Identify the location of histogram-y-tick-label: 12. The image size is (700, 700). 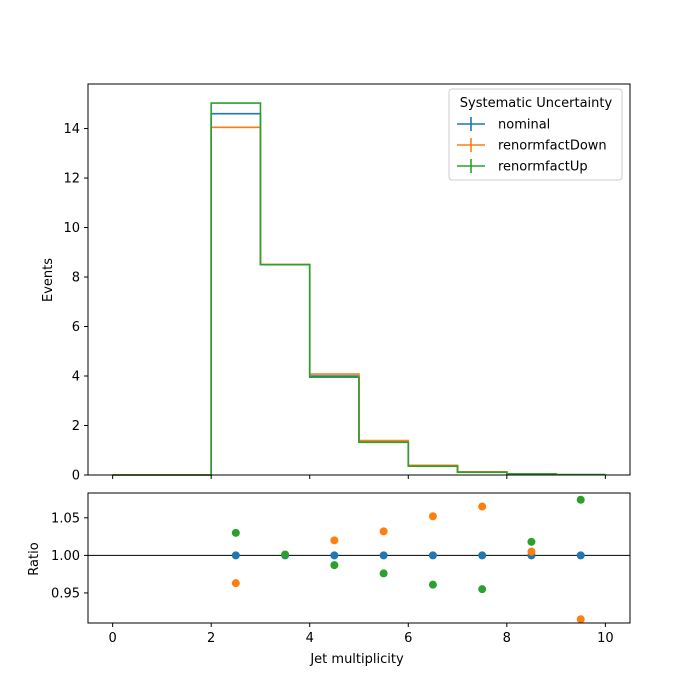
(71, 179).